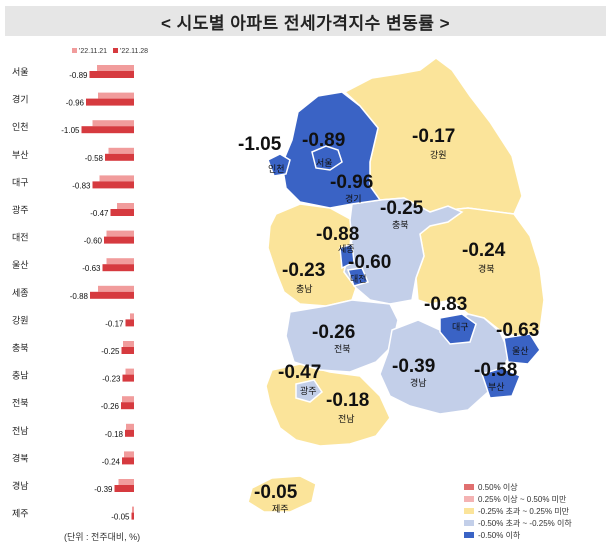  I want to click on map-name-chungbuk: 충북, so click(400, 225).